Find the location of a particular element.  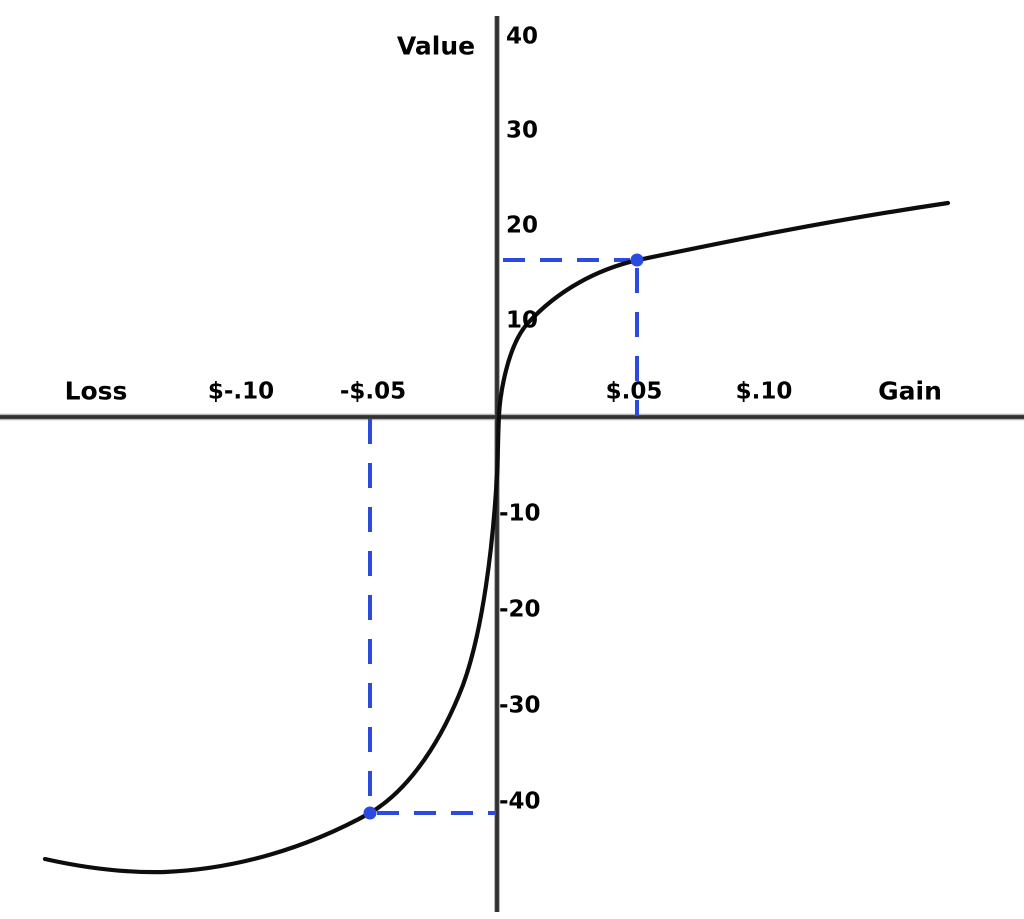

x-axis-label-loss: Loss is located at coordinates (96, 391).